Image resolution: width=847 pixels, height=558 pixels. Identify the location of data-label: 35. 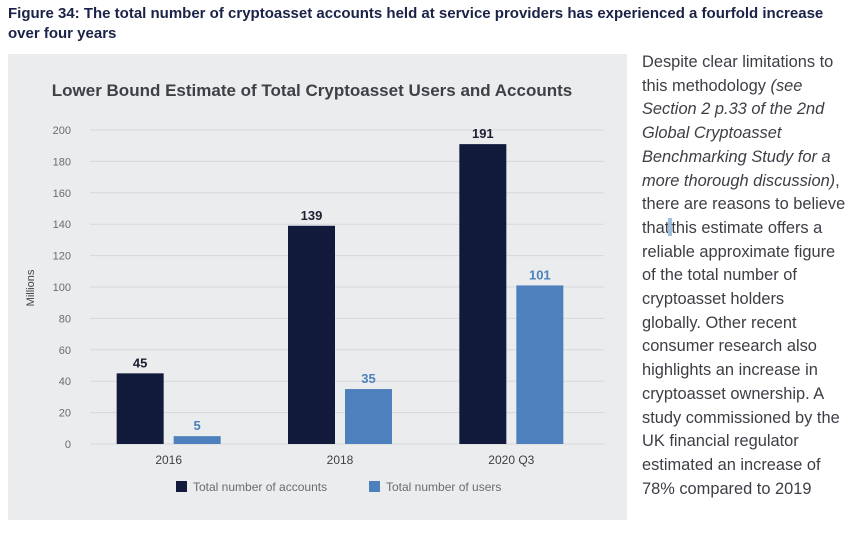
(368, 378).